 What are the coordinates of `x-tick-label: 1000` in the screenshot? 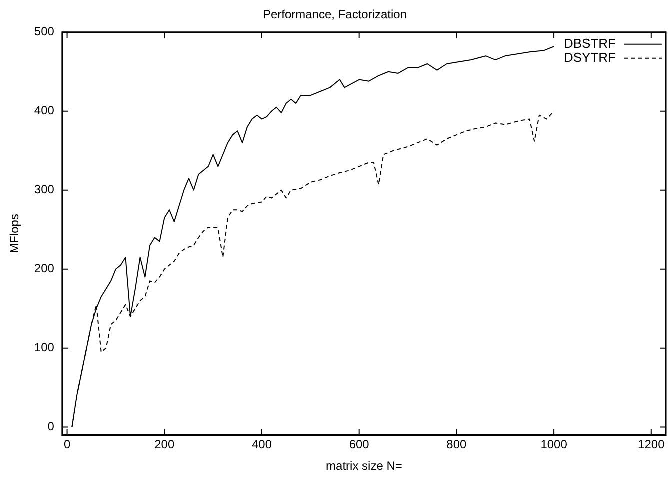 It's located at (554, 445).